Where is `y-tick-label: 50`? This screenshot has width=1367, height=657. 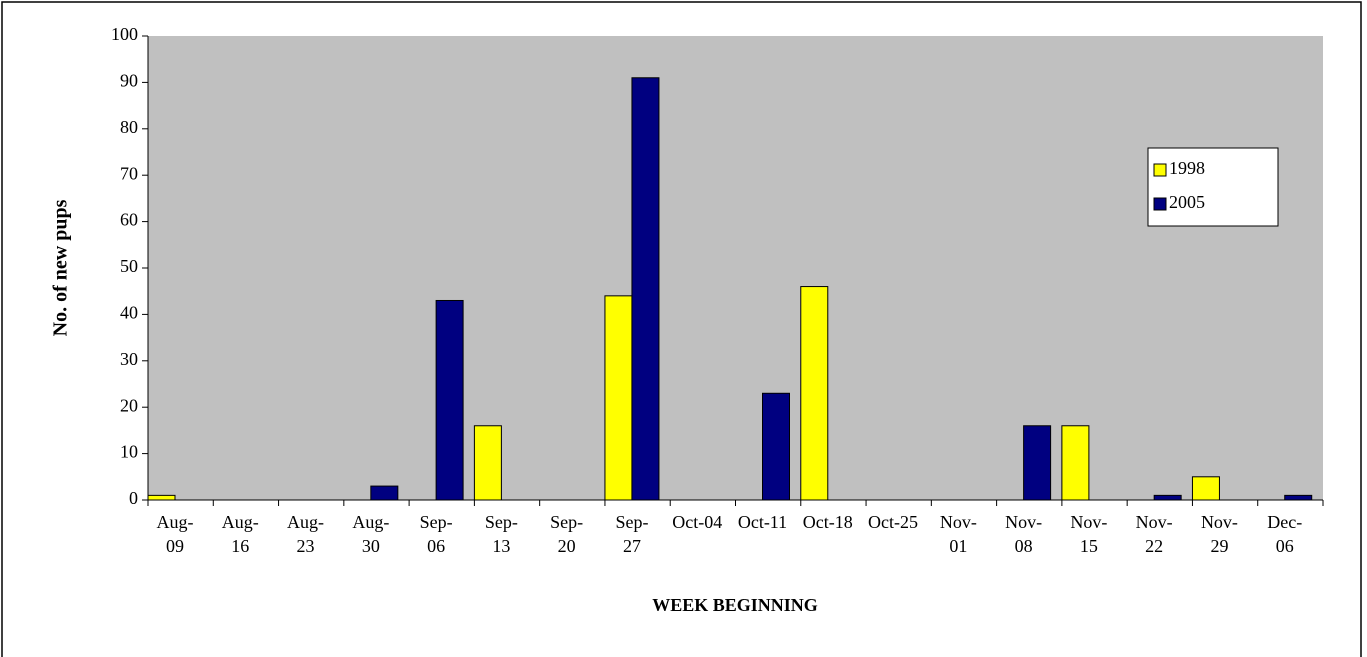 y-tick-label: 50 is located at coordinates (129, 266).